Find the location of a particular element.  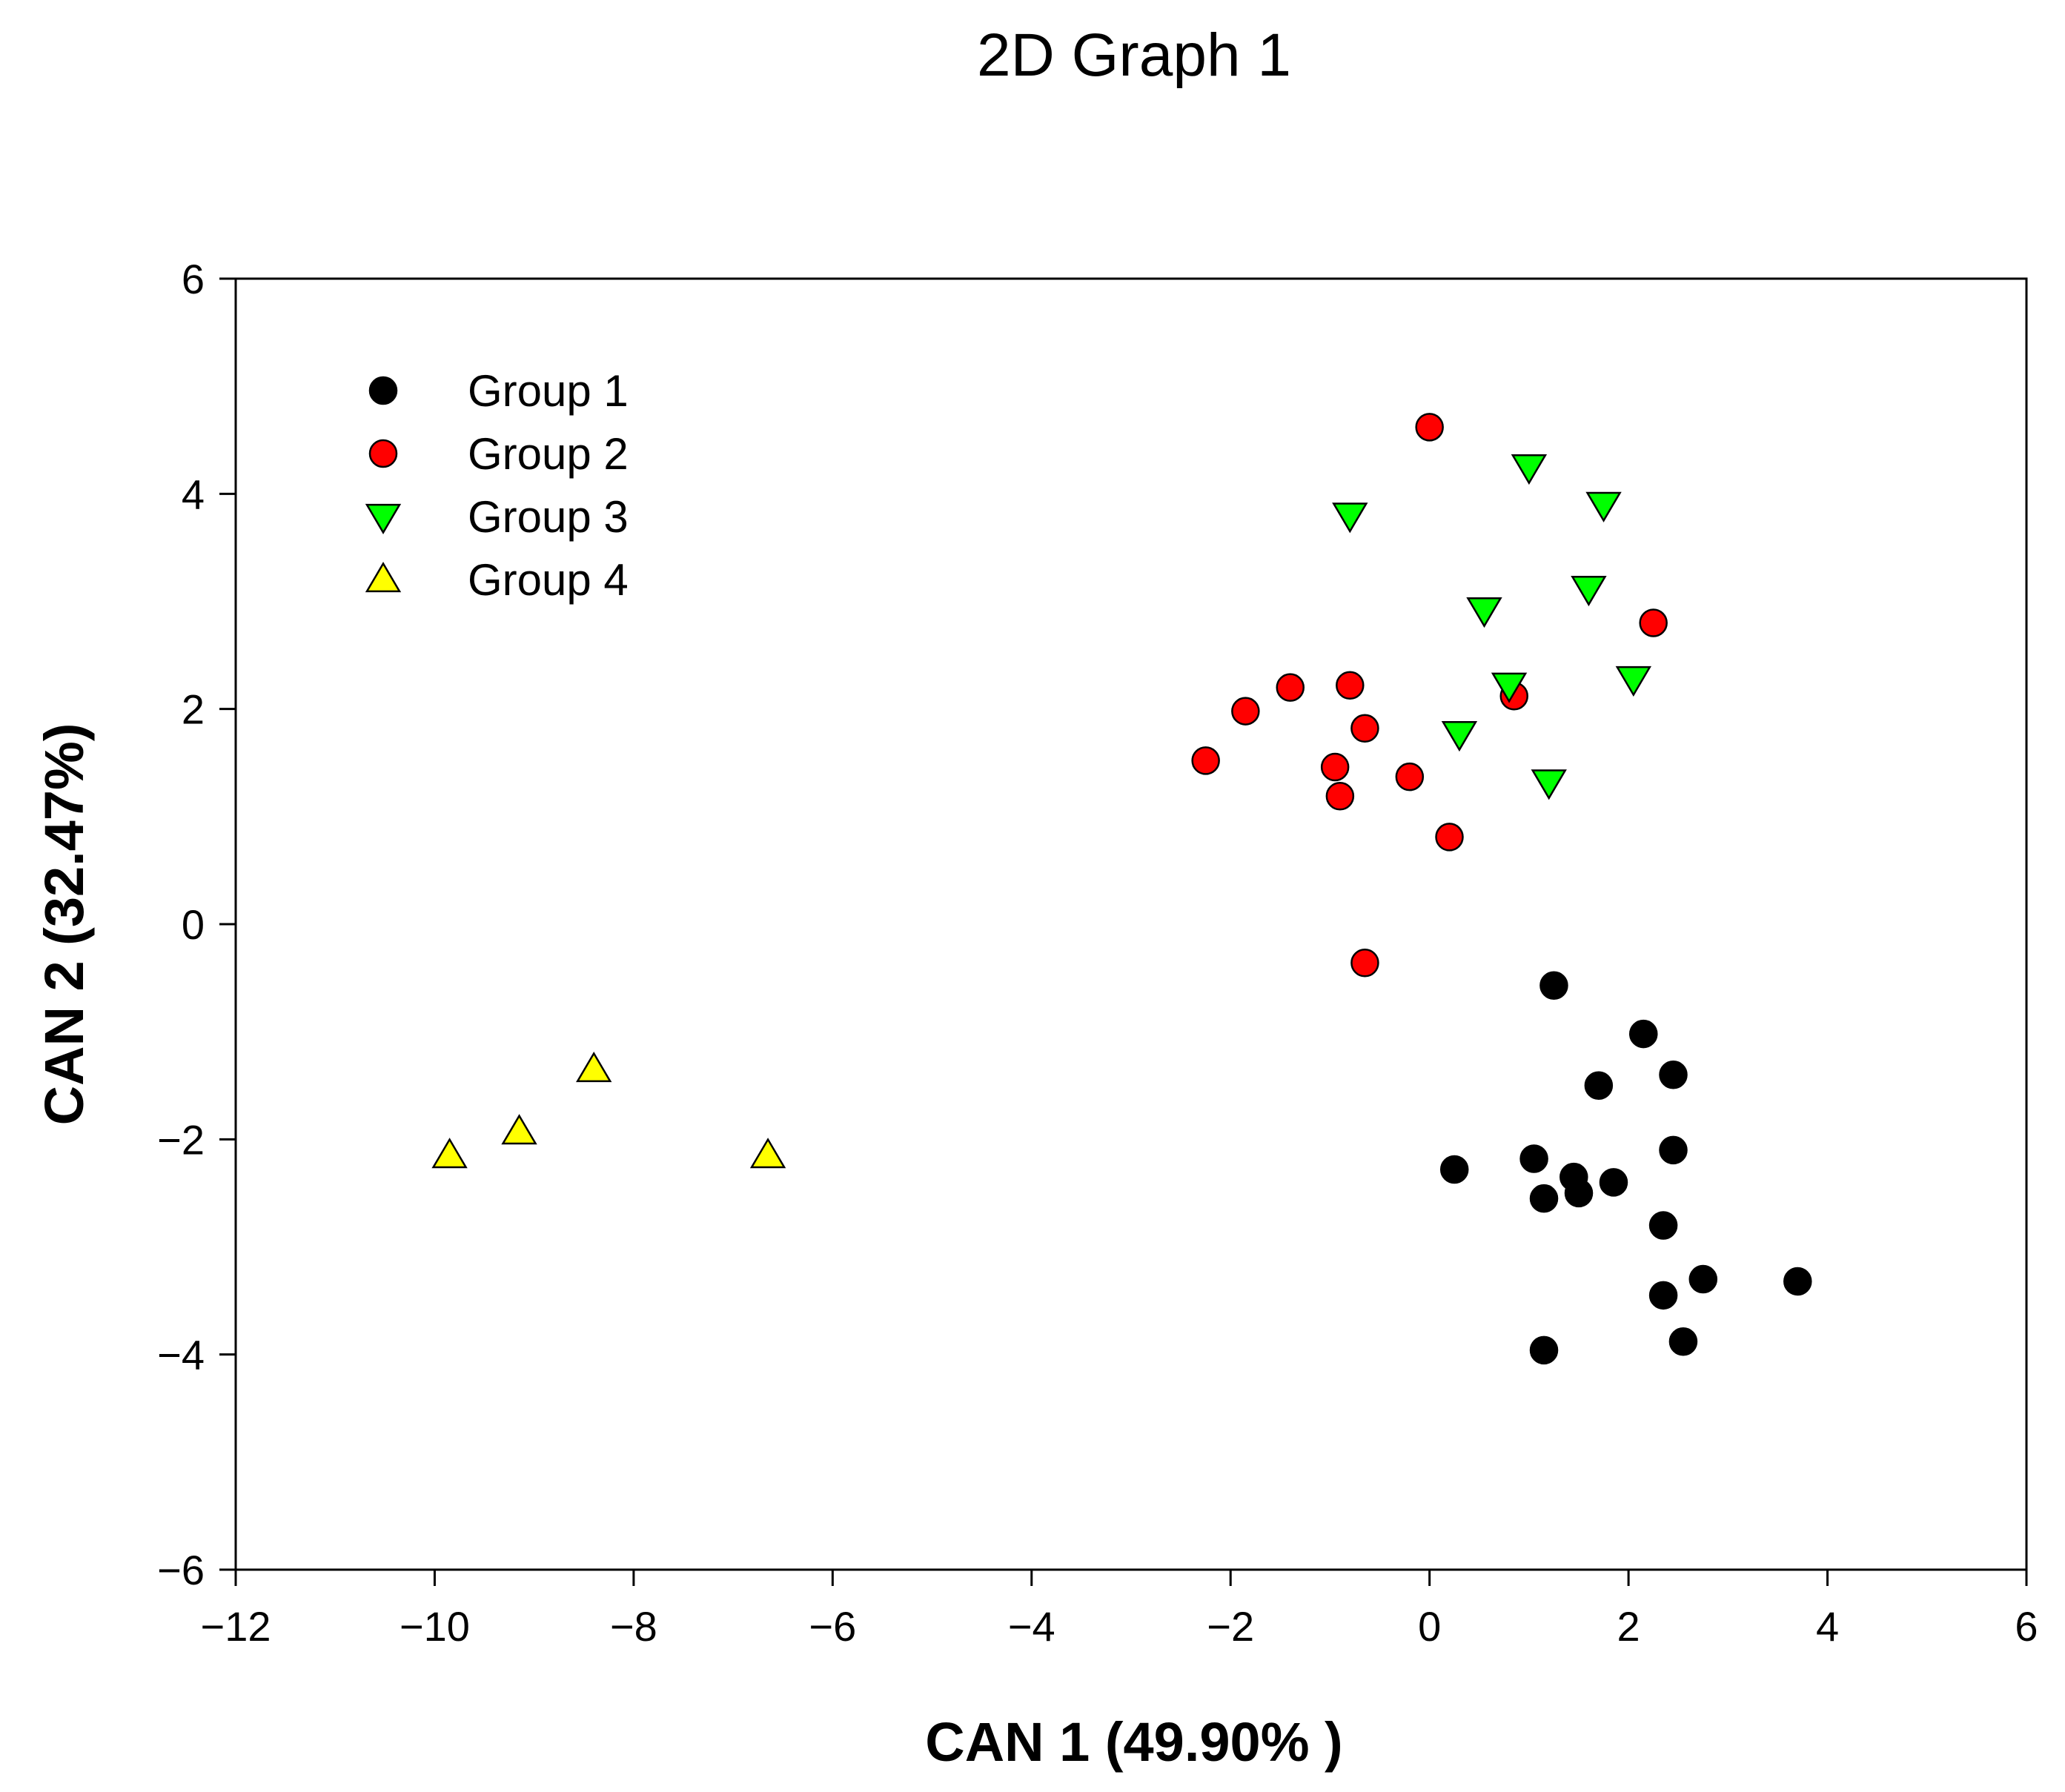

x-tick-label: −2 is located at coordinates (1230, 1627).